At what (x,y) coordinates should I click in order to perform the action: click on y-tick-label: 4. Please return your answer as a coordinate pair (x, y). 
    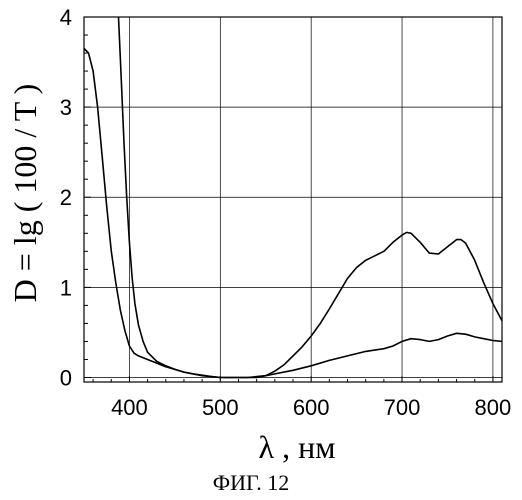
    Looking at the image, I should click on (66, 17).